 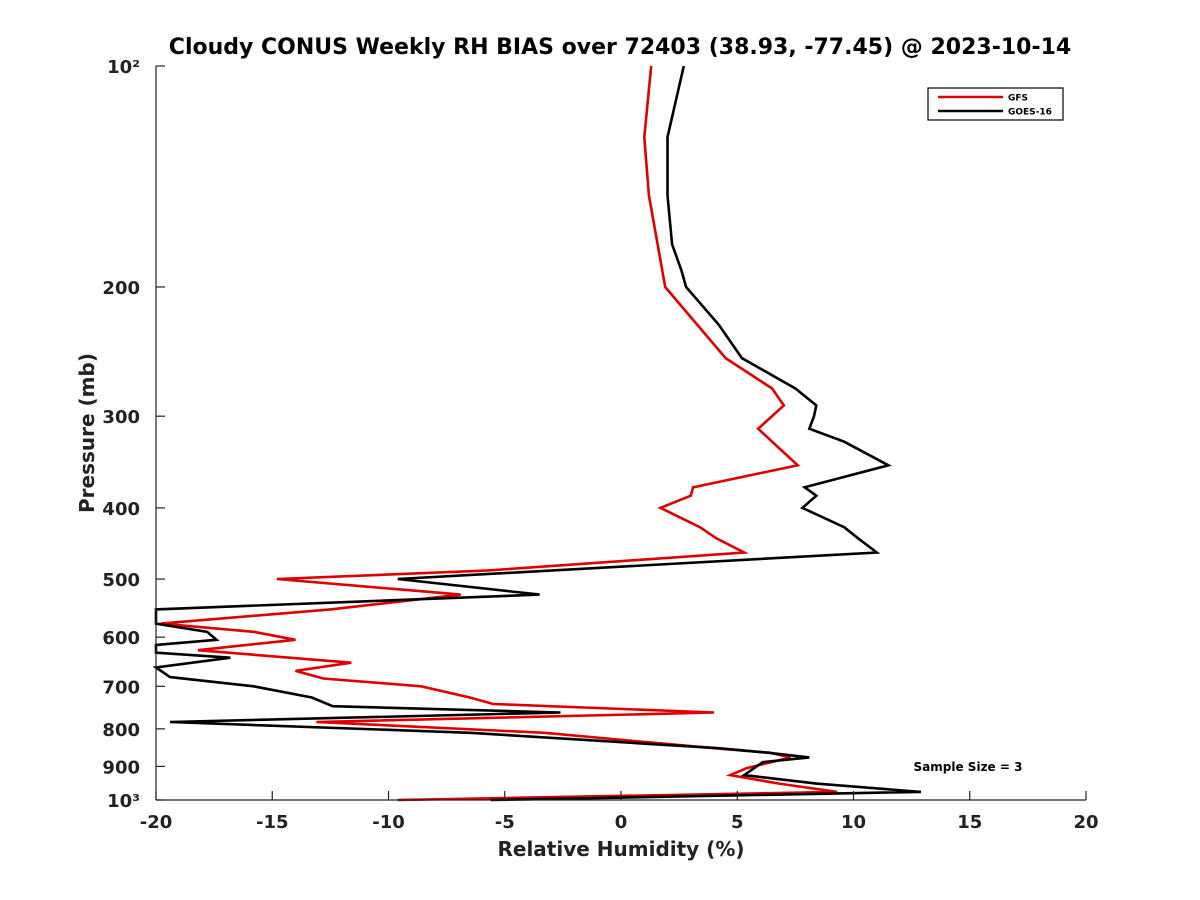 I want to click on legend-label-gfs: GFS, so click(x=1018, y=99).